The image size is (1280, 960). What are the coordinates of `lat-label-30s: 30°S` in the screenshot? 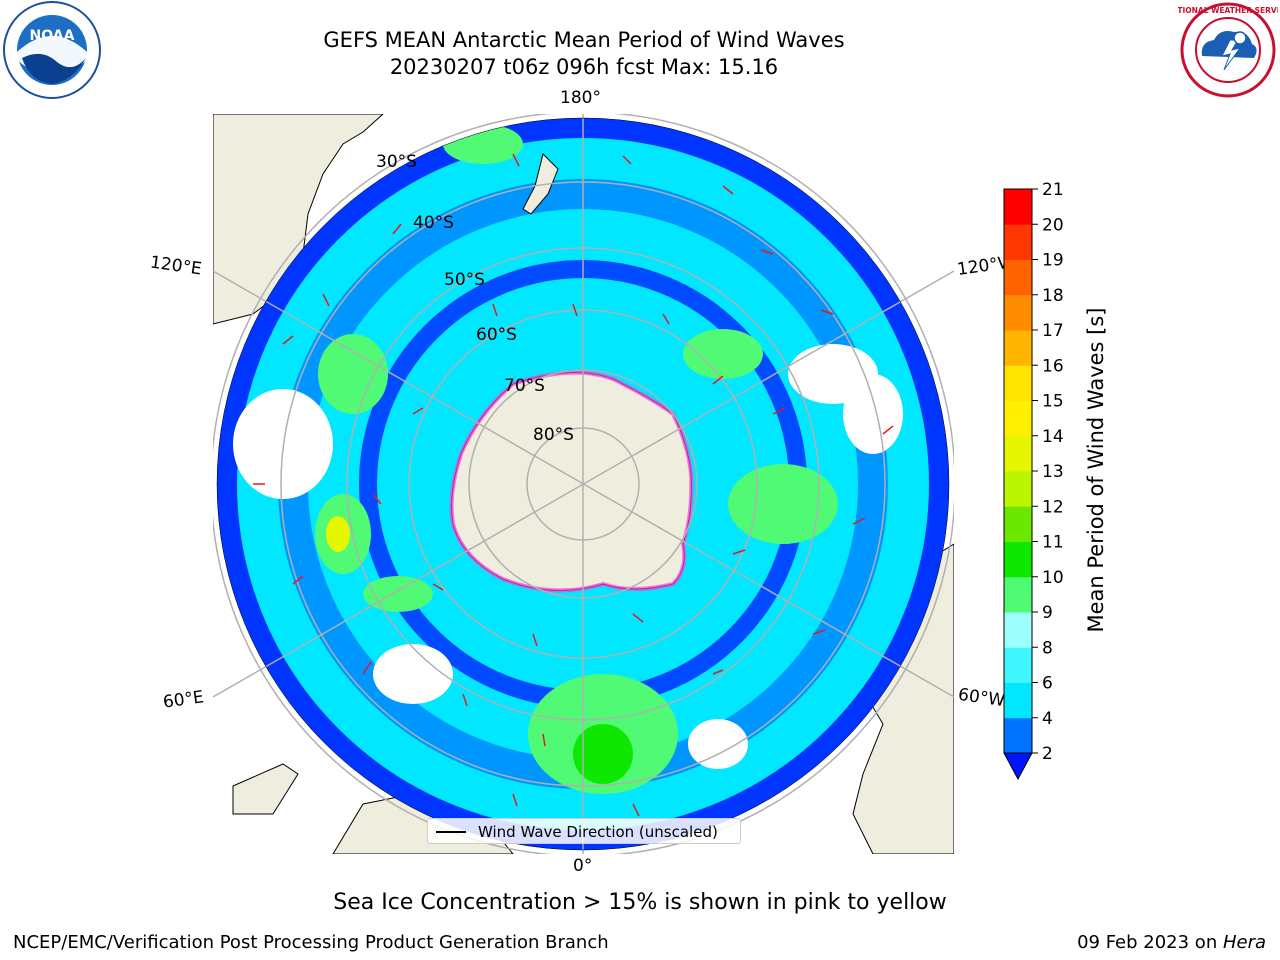 It's located at (396, 162).